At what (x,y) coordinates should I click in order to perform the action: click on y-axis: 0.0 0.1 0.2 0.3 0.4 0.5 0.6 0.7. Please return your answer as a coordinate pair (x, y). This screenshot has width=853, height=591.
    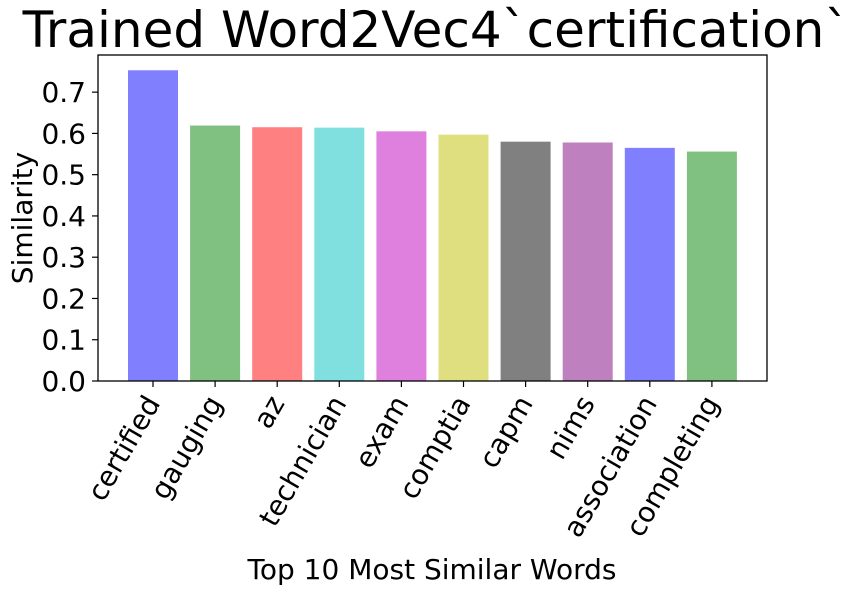
    Looking at the image, I should click on (69, 237).